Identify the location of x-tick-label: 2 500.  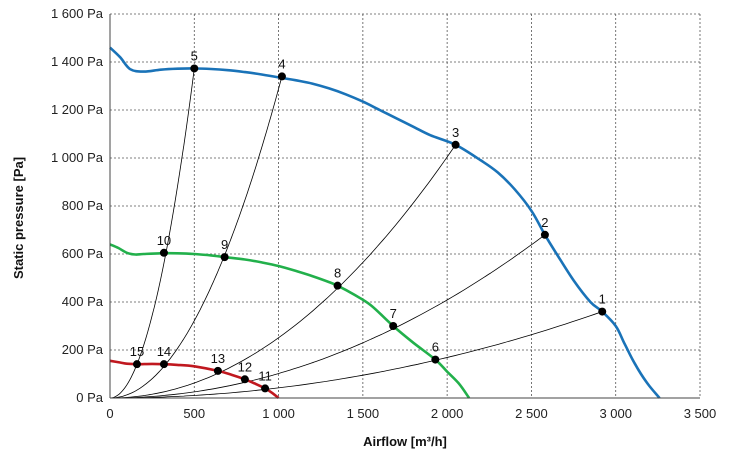
(531, 413).